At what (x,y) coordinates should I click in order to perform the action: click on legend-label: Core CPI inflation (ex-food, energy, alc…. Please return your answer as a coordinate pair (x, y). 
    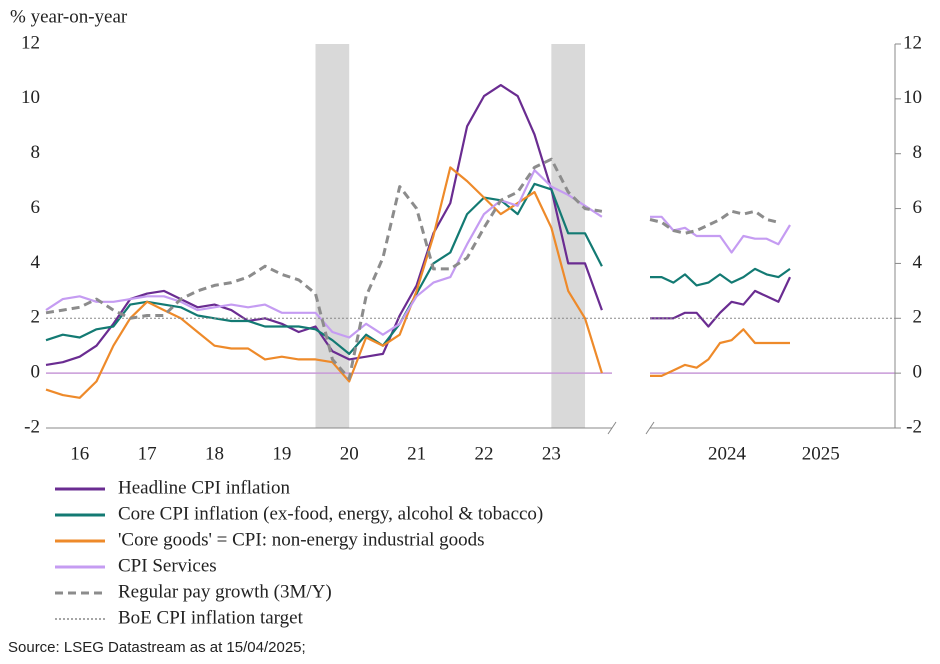
    Looking at the image, I should click on (330, 513).